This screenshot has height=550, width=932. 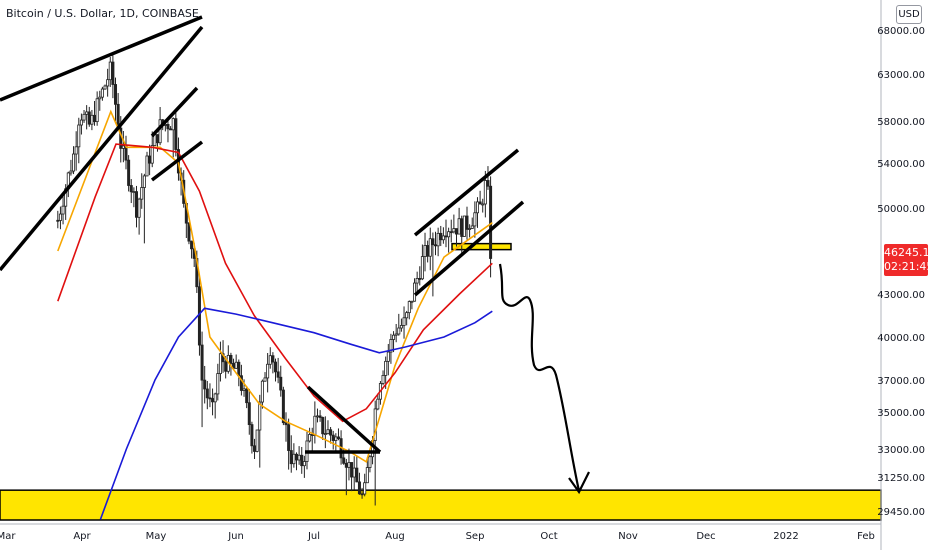 What do you see at coordinates (174, 112) in the screenshot?
I see `flag-top-line` at bounding box center [174, 112].